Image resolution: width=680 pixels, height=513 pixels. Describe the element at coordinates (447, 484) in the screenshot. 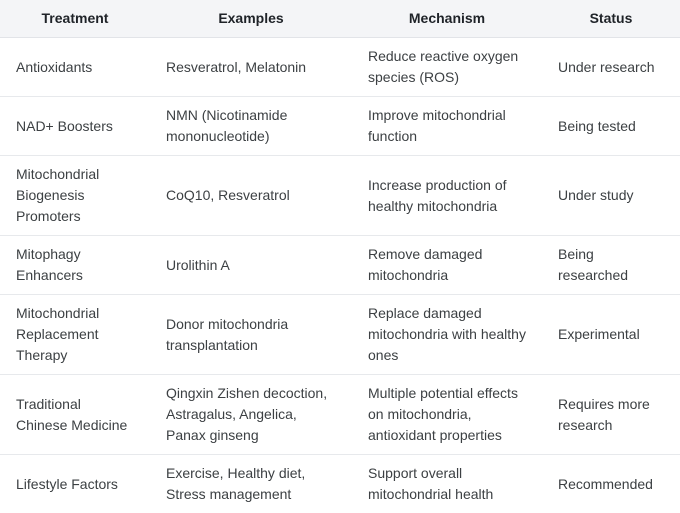

I see `cell-mechanism: Support overall mitochondrial health` at that location.